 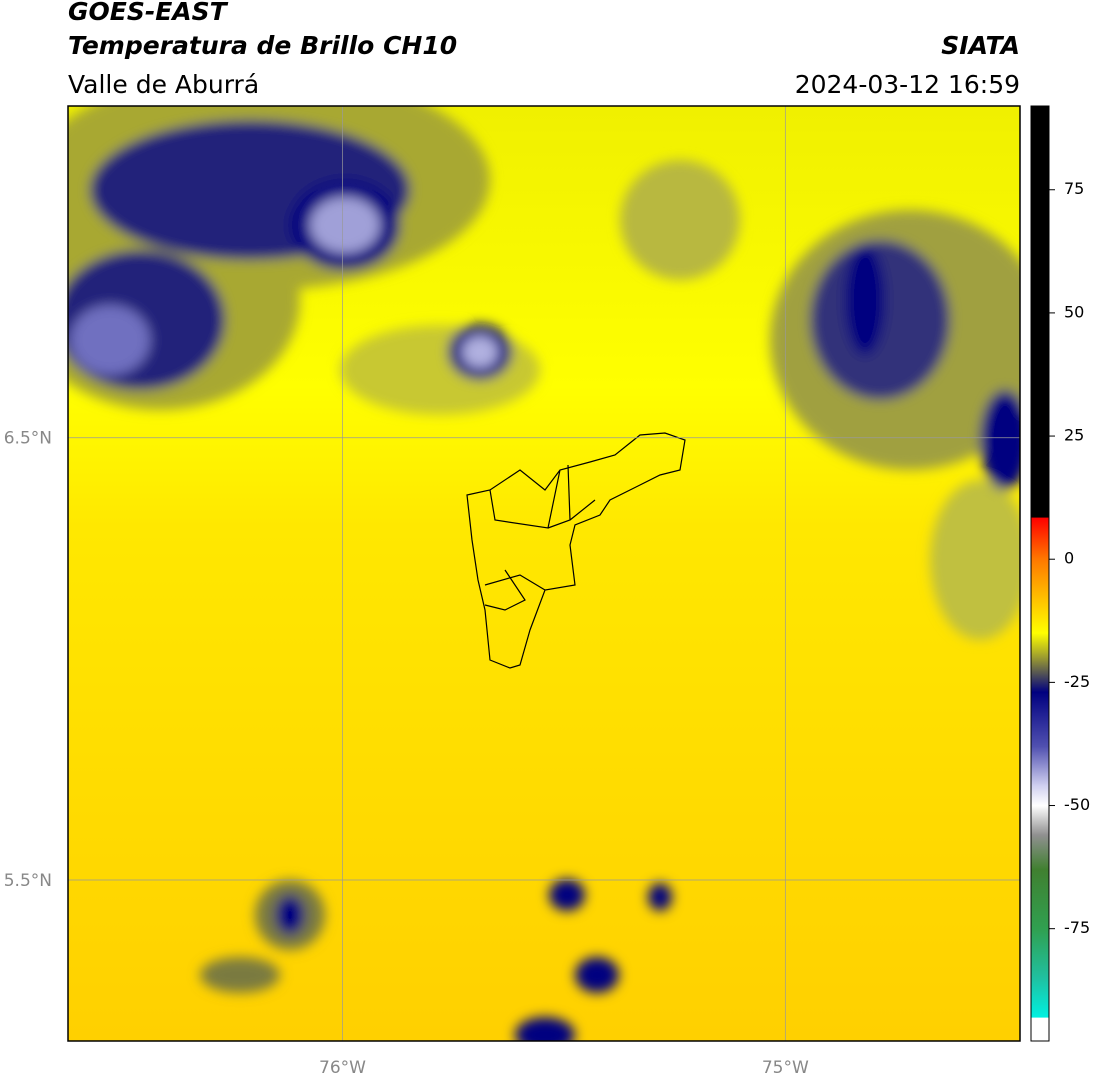 What do you see at coordinates (785, 1068) in the screenshot?
I see `lon-label: 75°W` at bounding box center [785, 1068].